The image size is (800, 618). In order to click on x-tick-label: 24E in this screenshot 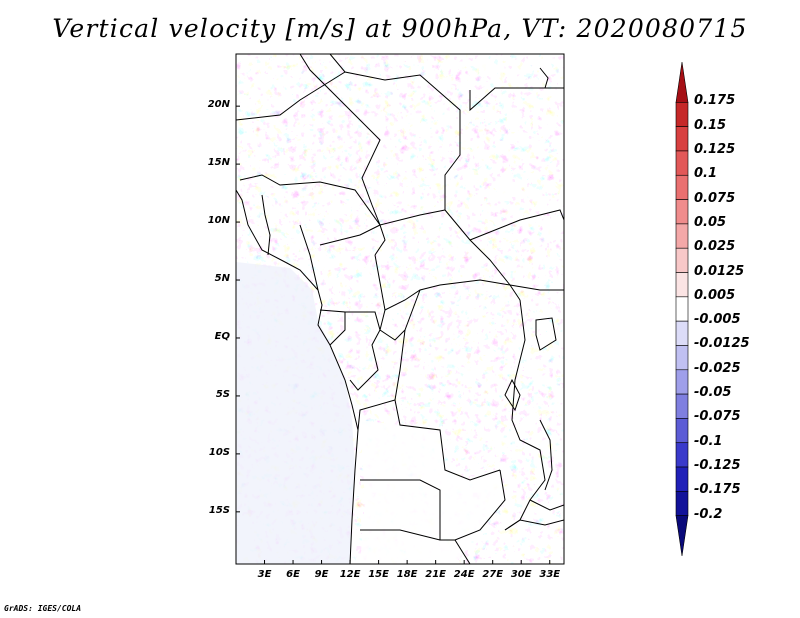, I will do `click(464, 574)`.